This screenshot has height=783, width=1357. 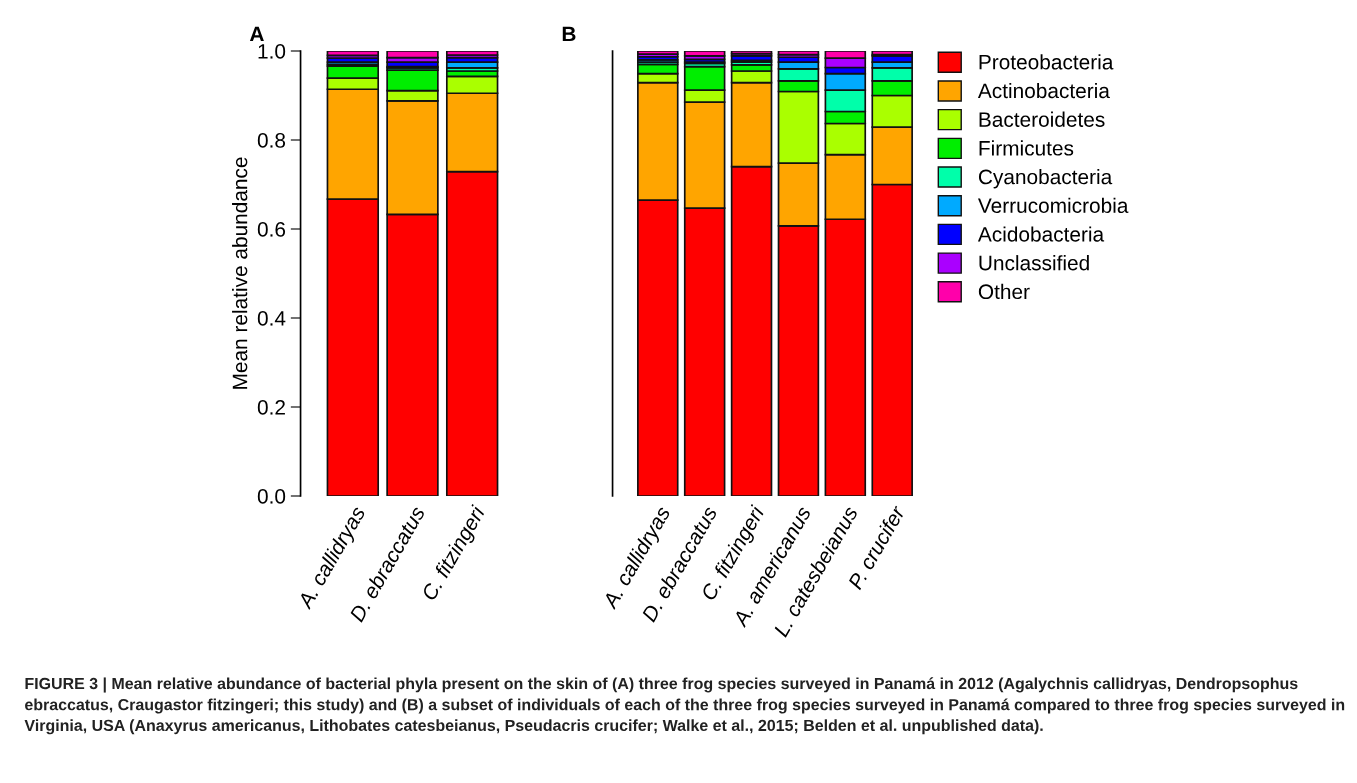 What do you see at coordinates (1034, 263) in the screenshot?
I see `legend-label: Unclassified` at bounding box center [1034, 263].